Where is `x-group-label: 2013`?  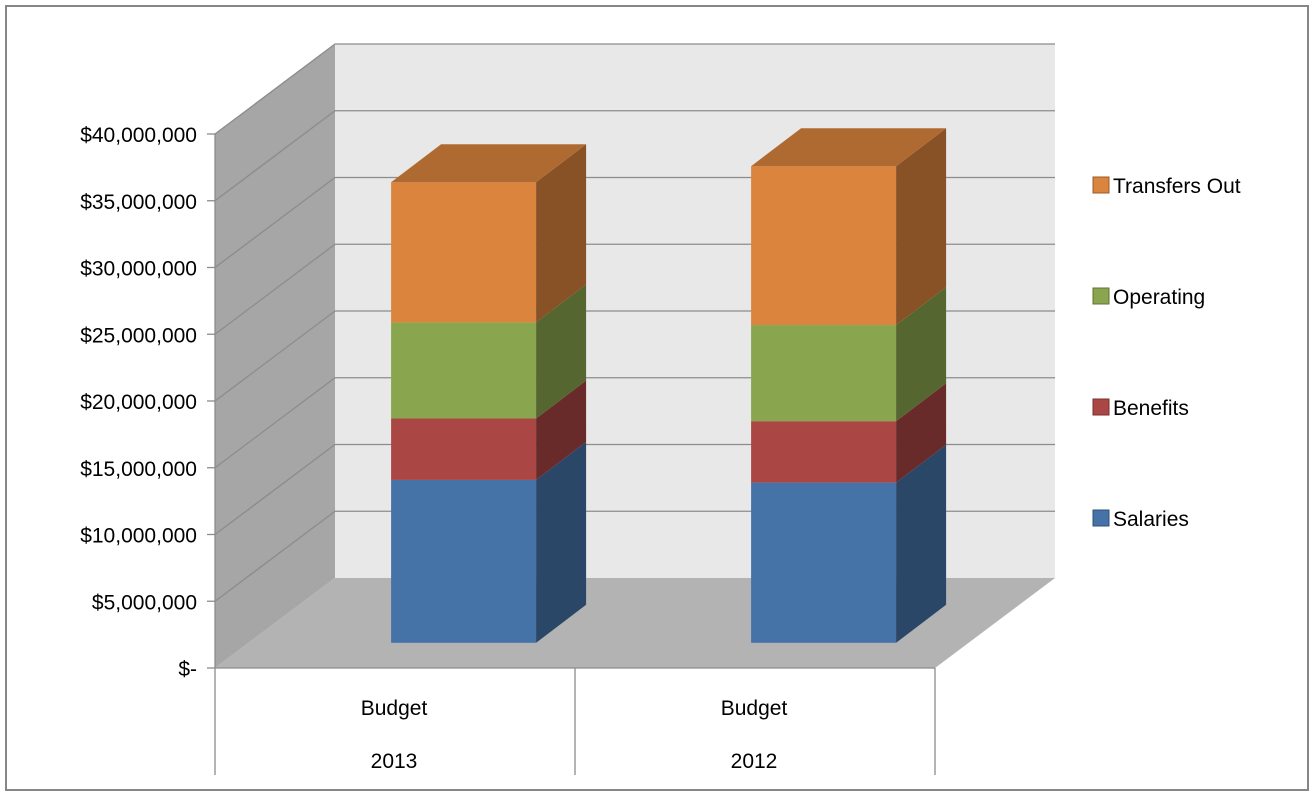 x-group-label: 2013 is located at coordinates (394, 761).